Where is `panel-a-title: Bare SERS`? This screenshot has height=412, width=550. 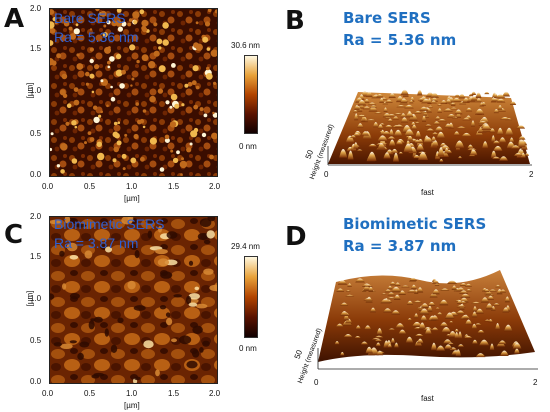 panel-a-title: Bare SERS is located at coordinates (90, 18).